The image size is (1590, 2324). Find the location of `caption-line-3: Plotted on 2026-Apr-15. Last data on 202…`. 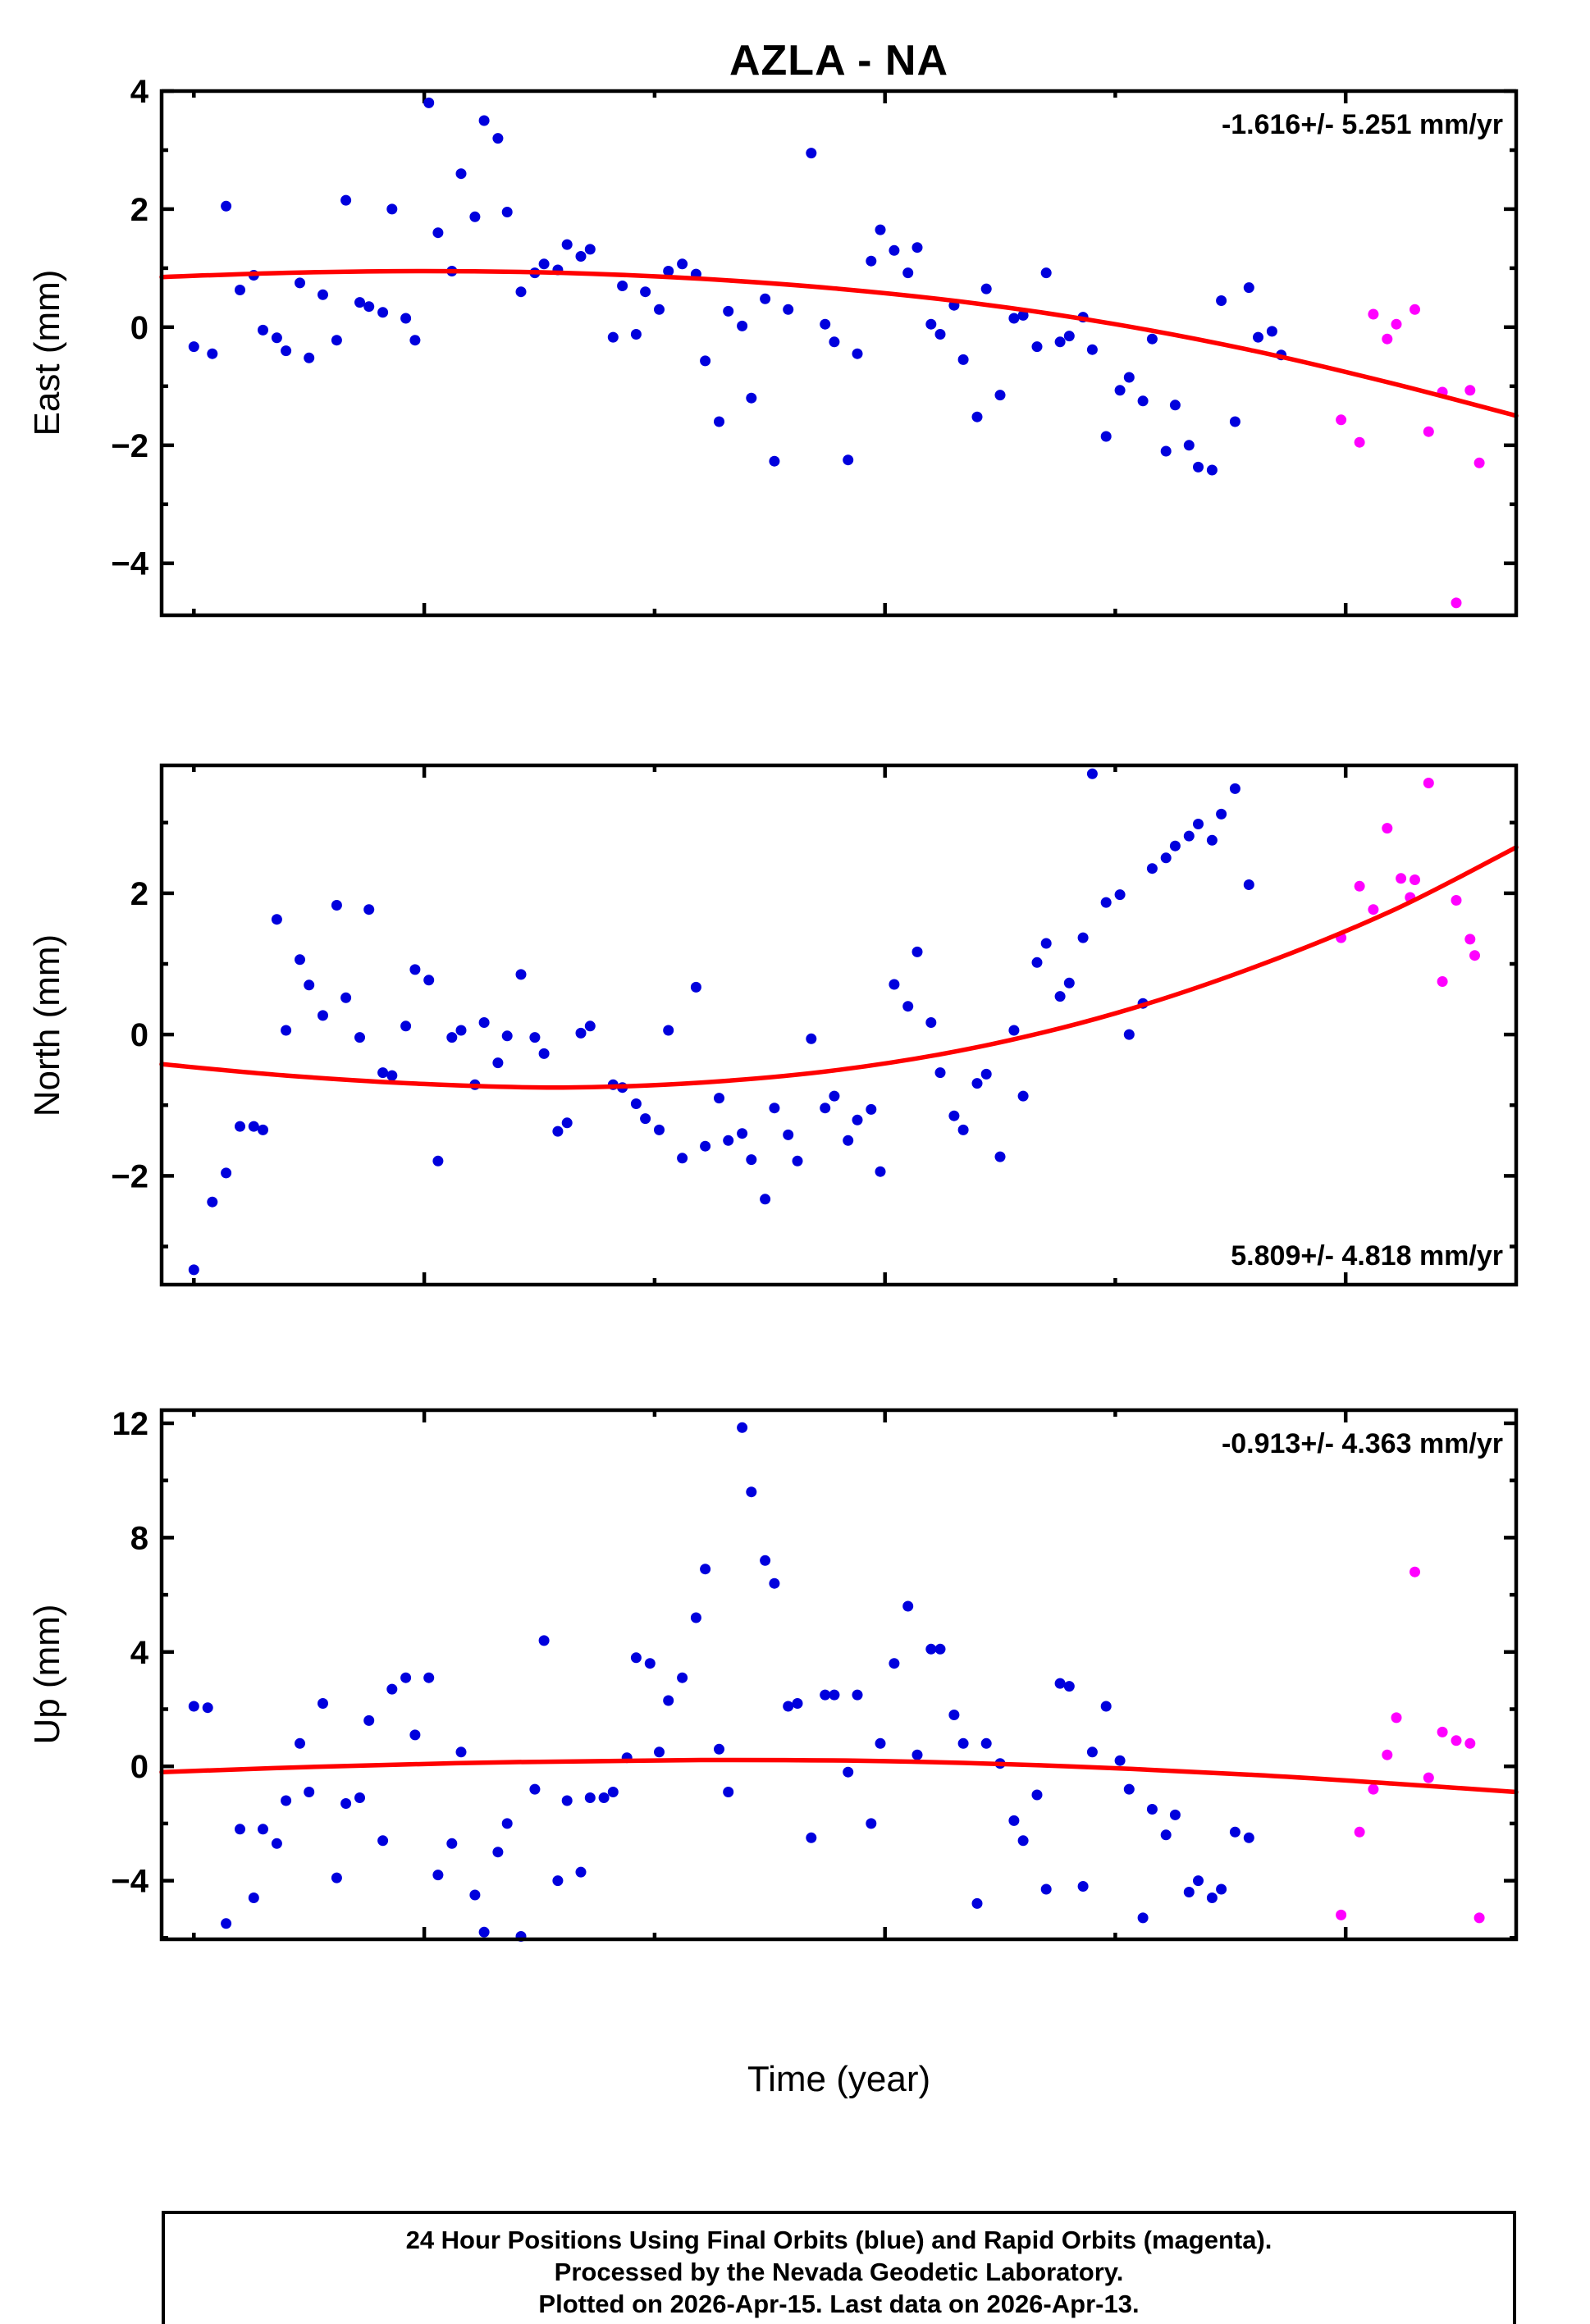

caption-line-3: Plotted on 2026-Apr-15. Last data on 202… is located at coordinates (839, 2304).